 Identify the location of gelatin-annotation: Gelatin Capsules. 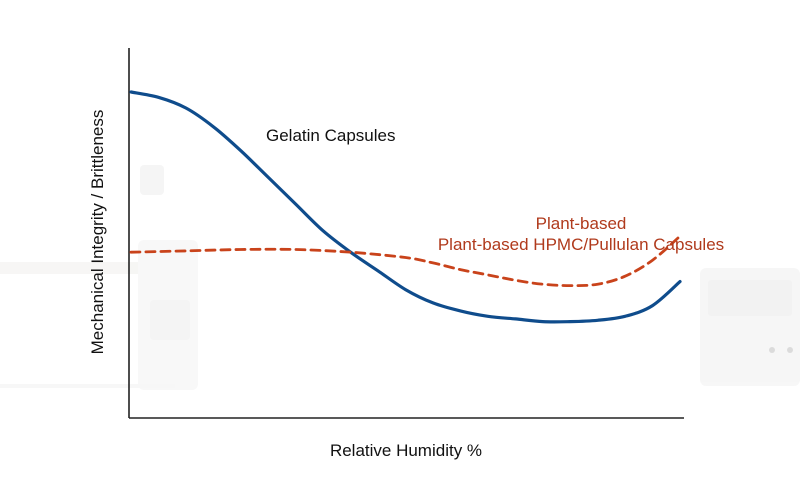
(330, 135).